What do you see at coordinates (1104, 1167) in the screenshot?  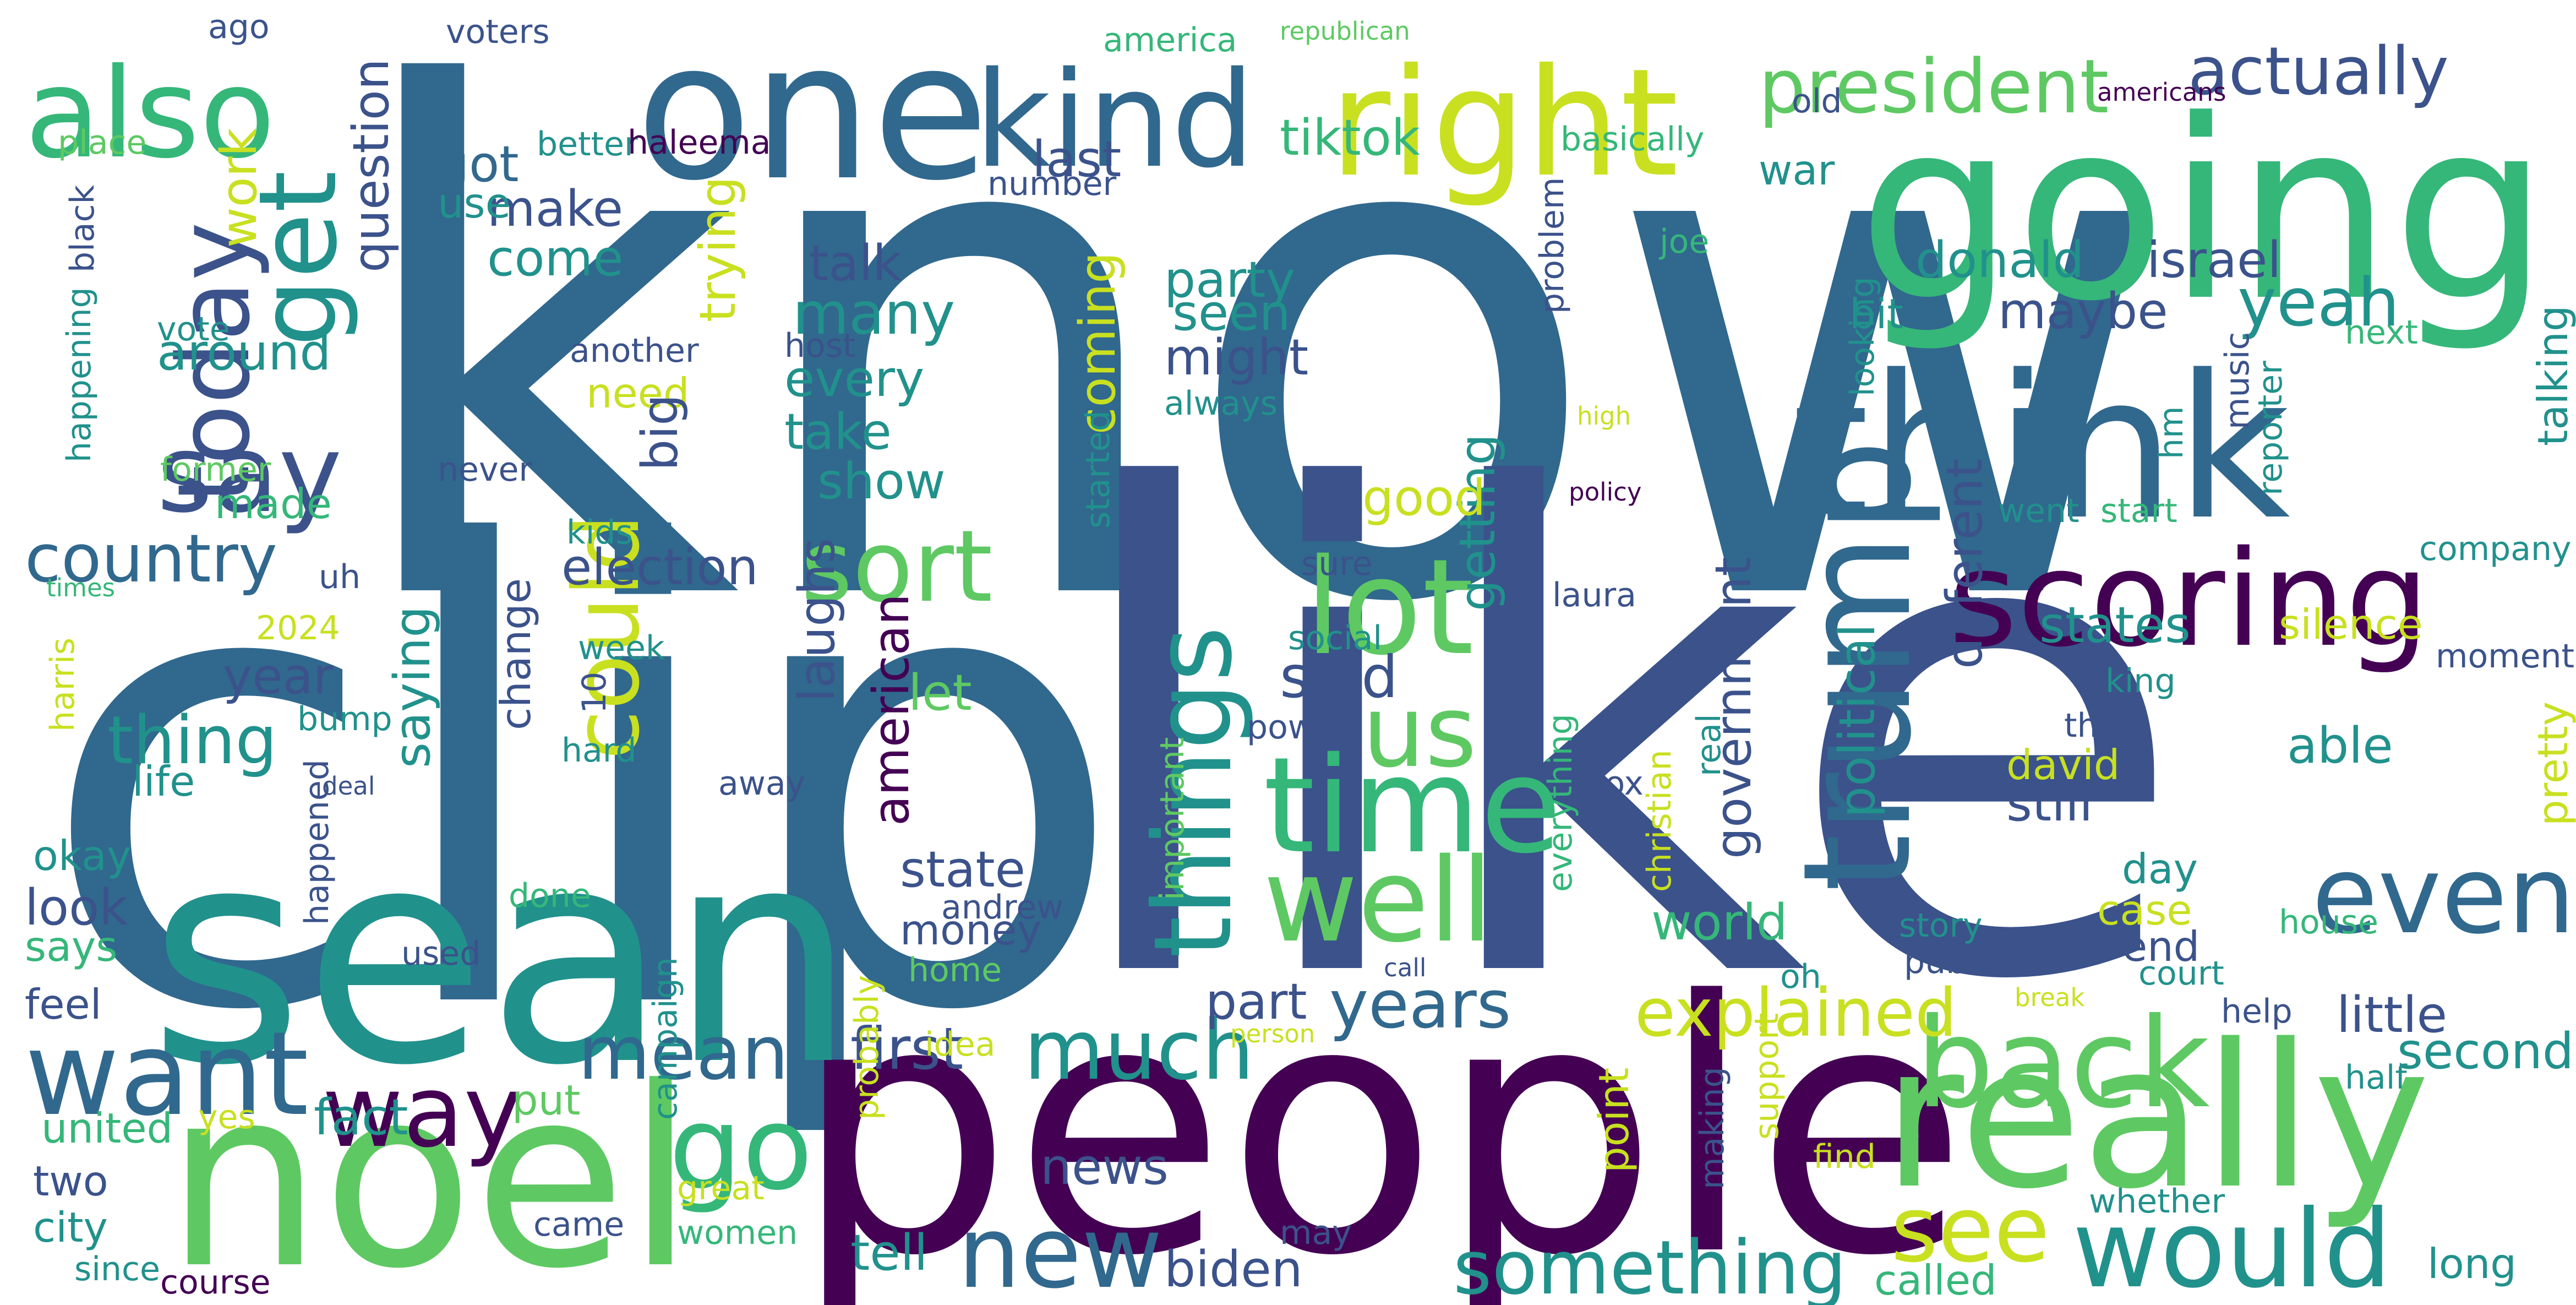 I see `word-news: news` at bounding box center [1104, 1167].